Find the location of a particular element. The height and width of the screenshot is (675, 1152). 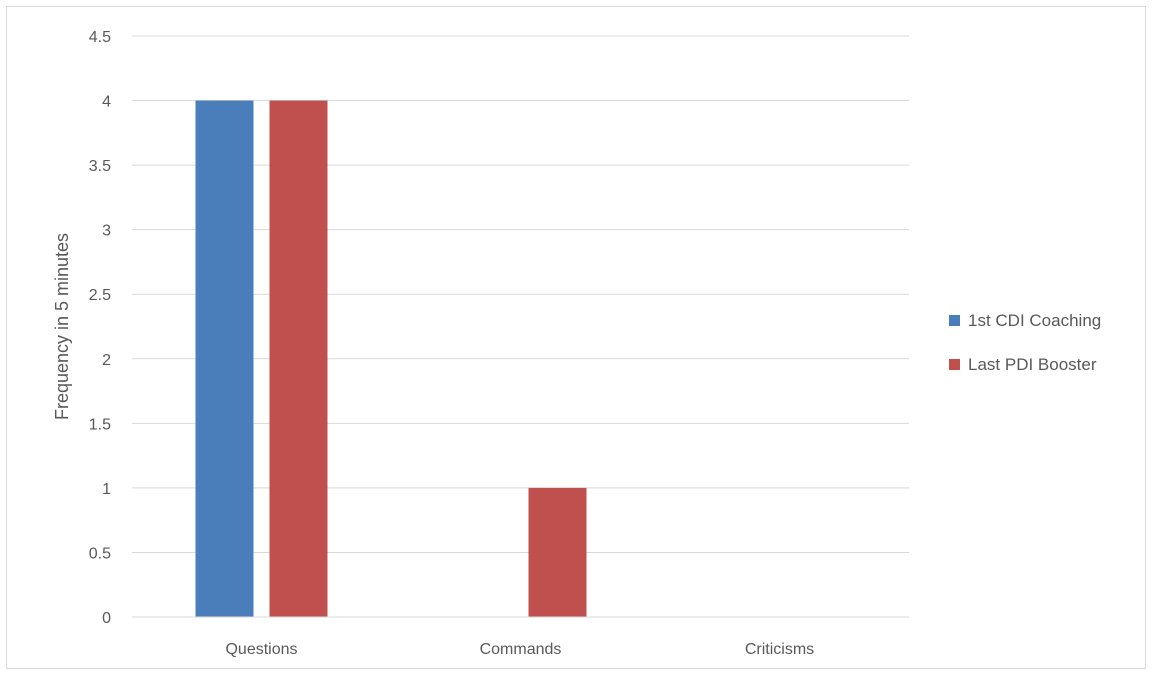

y-tick-label: 0.5 is located at coordinates (100, 553).